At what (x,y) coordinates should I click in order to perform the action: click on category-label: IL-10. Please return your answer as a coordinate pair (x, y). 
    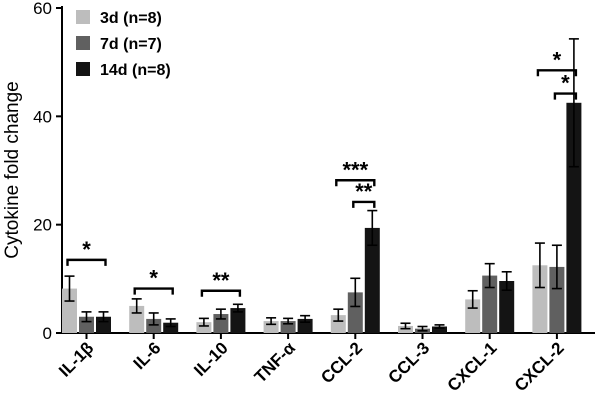
    Looking at the image, I should click on (210, 358).